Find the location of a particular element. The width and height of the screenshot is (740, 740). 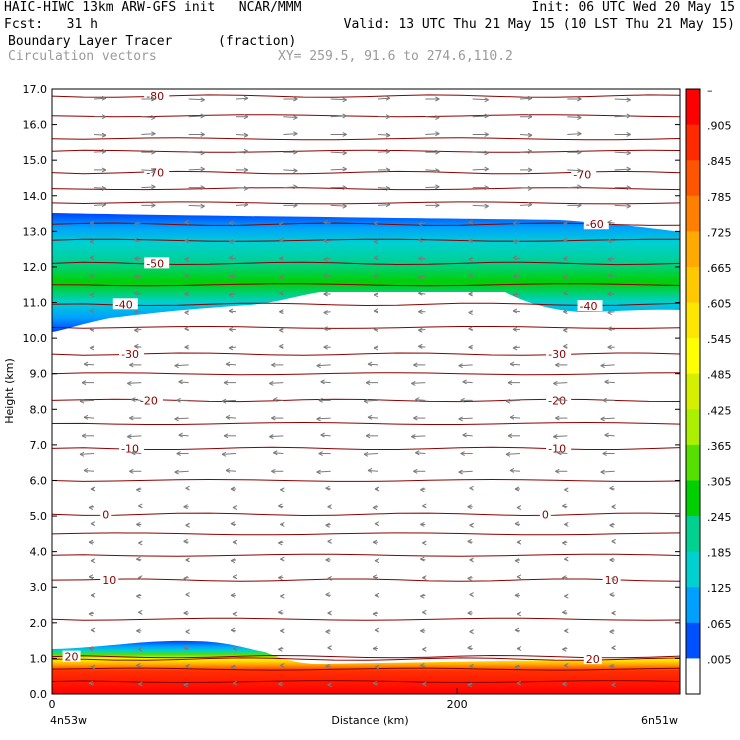

isotherm-label: 10 is located at coordinates (612, 580).